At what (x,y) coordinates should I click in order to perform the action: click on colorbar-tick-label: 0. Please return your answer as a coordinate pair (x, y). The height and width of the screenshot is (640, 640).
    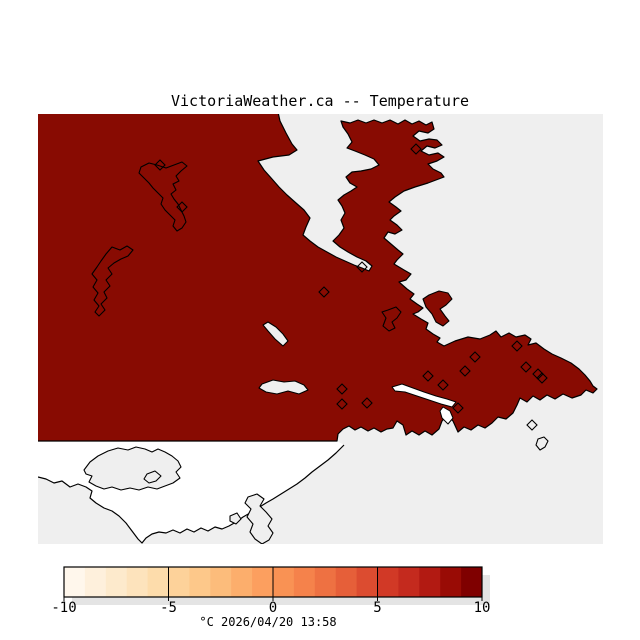
    Looking at the image, I should click on (273, 608).